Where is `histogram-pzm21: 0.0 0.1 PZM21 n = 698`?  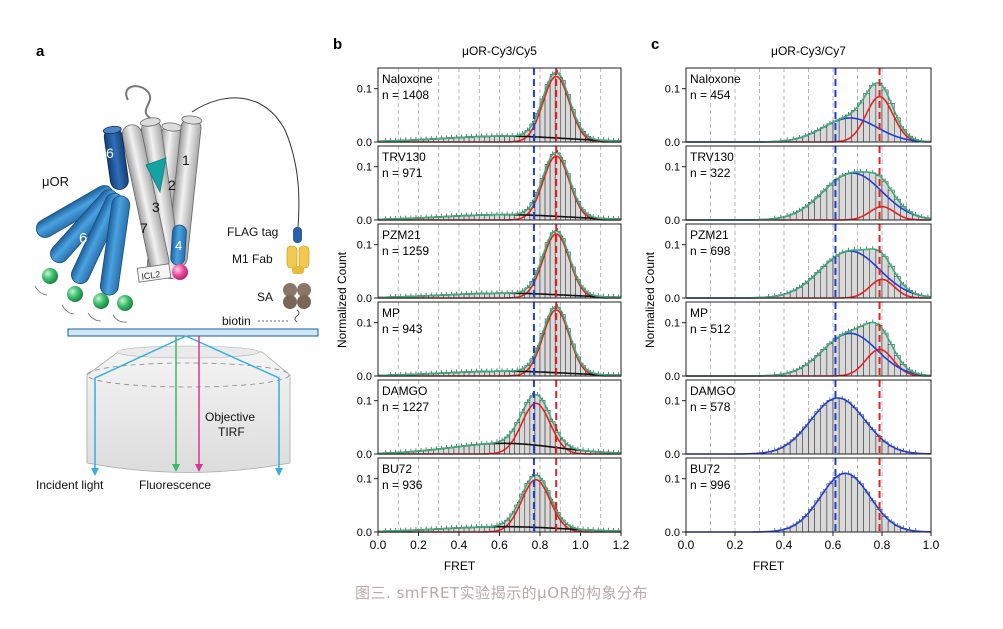 histogram-pzm21: 0.0 0.1 PZM21 n = 698 is located at coordinates (798, 264).